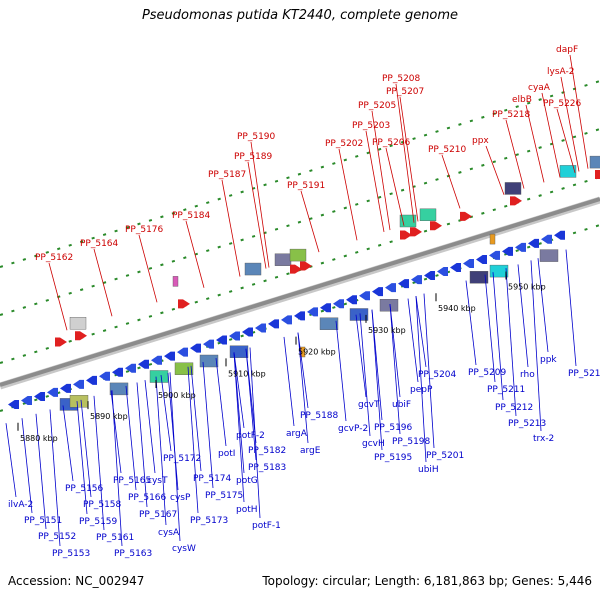 The height and width of the screenshot is (600, 600). What do you see at coordinates (457, 308) in the screenshot?
I see `tick-label: 5940 kbp` at bounding box center [457, 308].